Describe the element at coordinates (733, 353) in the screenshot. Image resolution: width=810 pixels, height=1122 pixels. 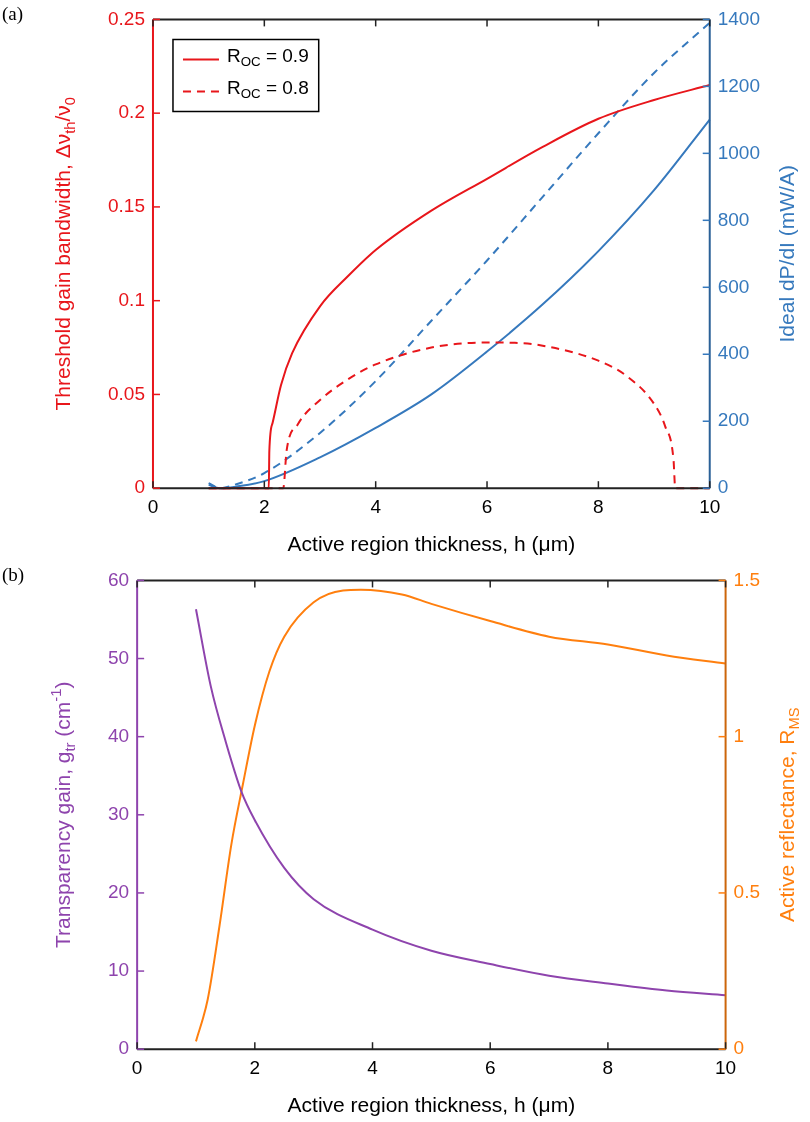
I see `y2-tick-label: 400` at that location.